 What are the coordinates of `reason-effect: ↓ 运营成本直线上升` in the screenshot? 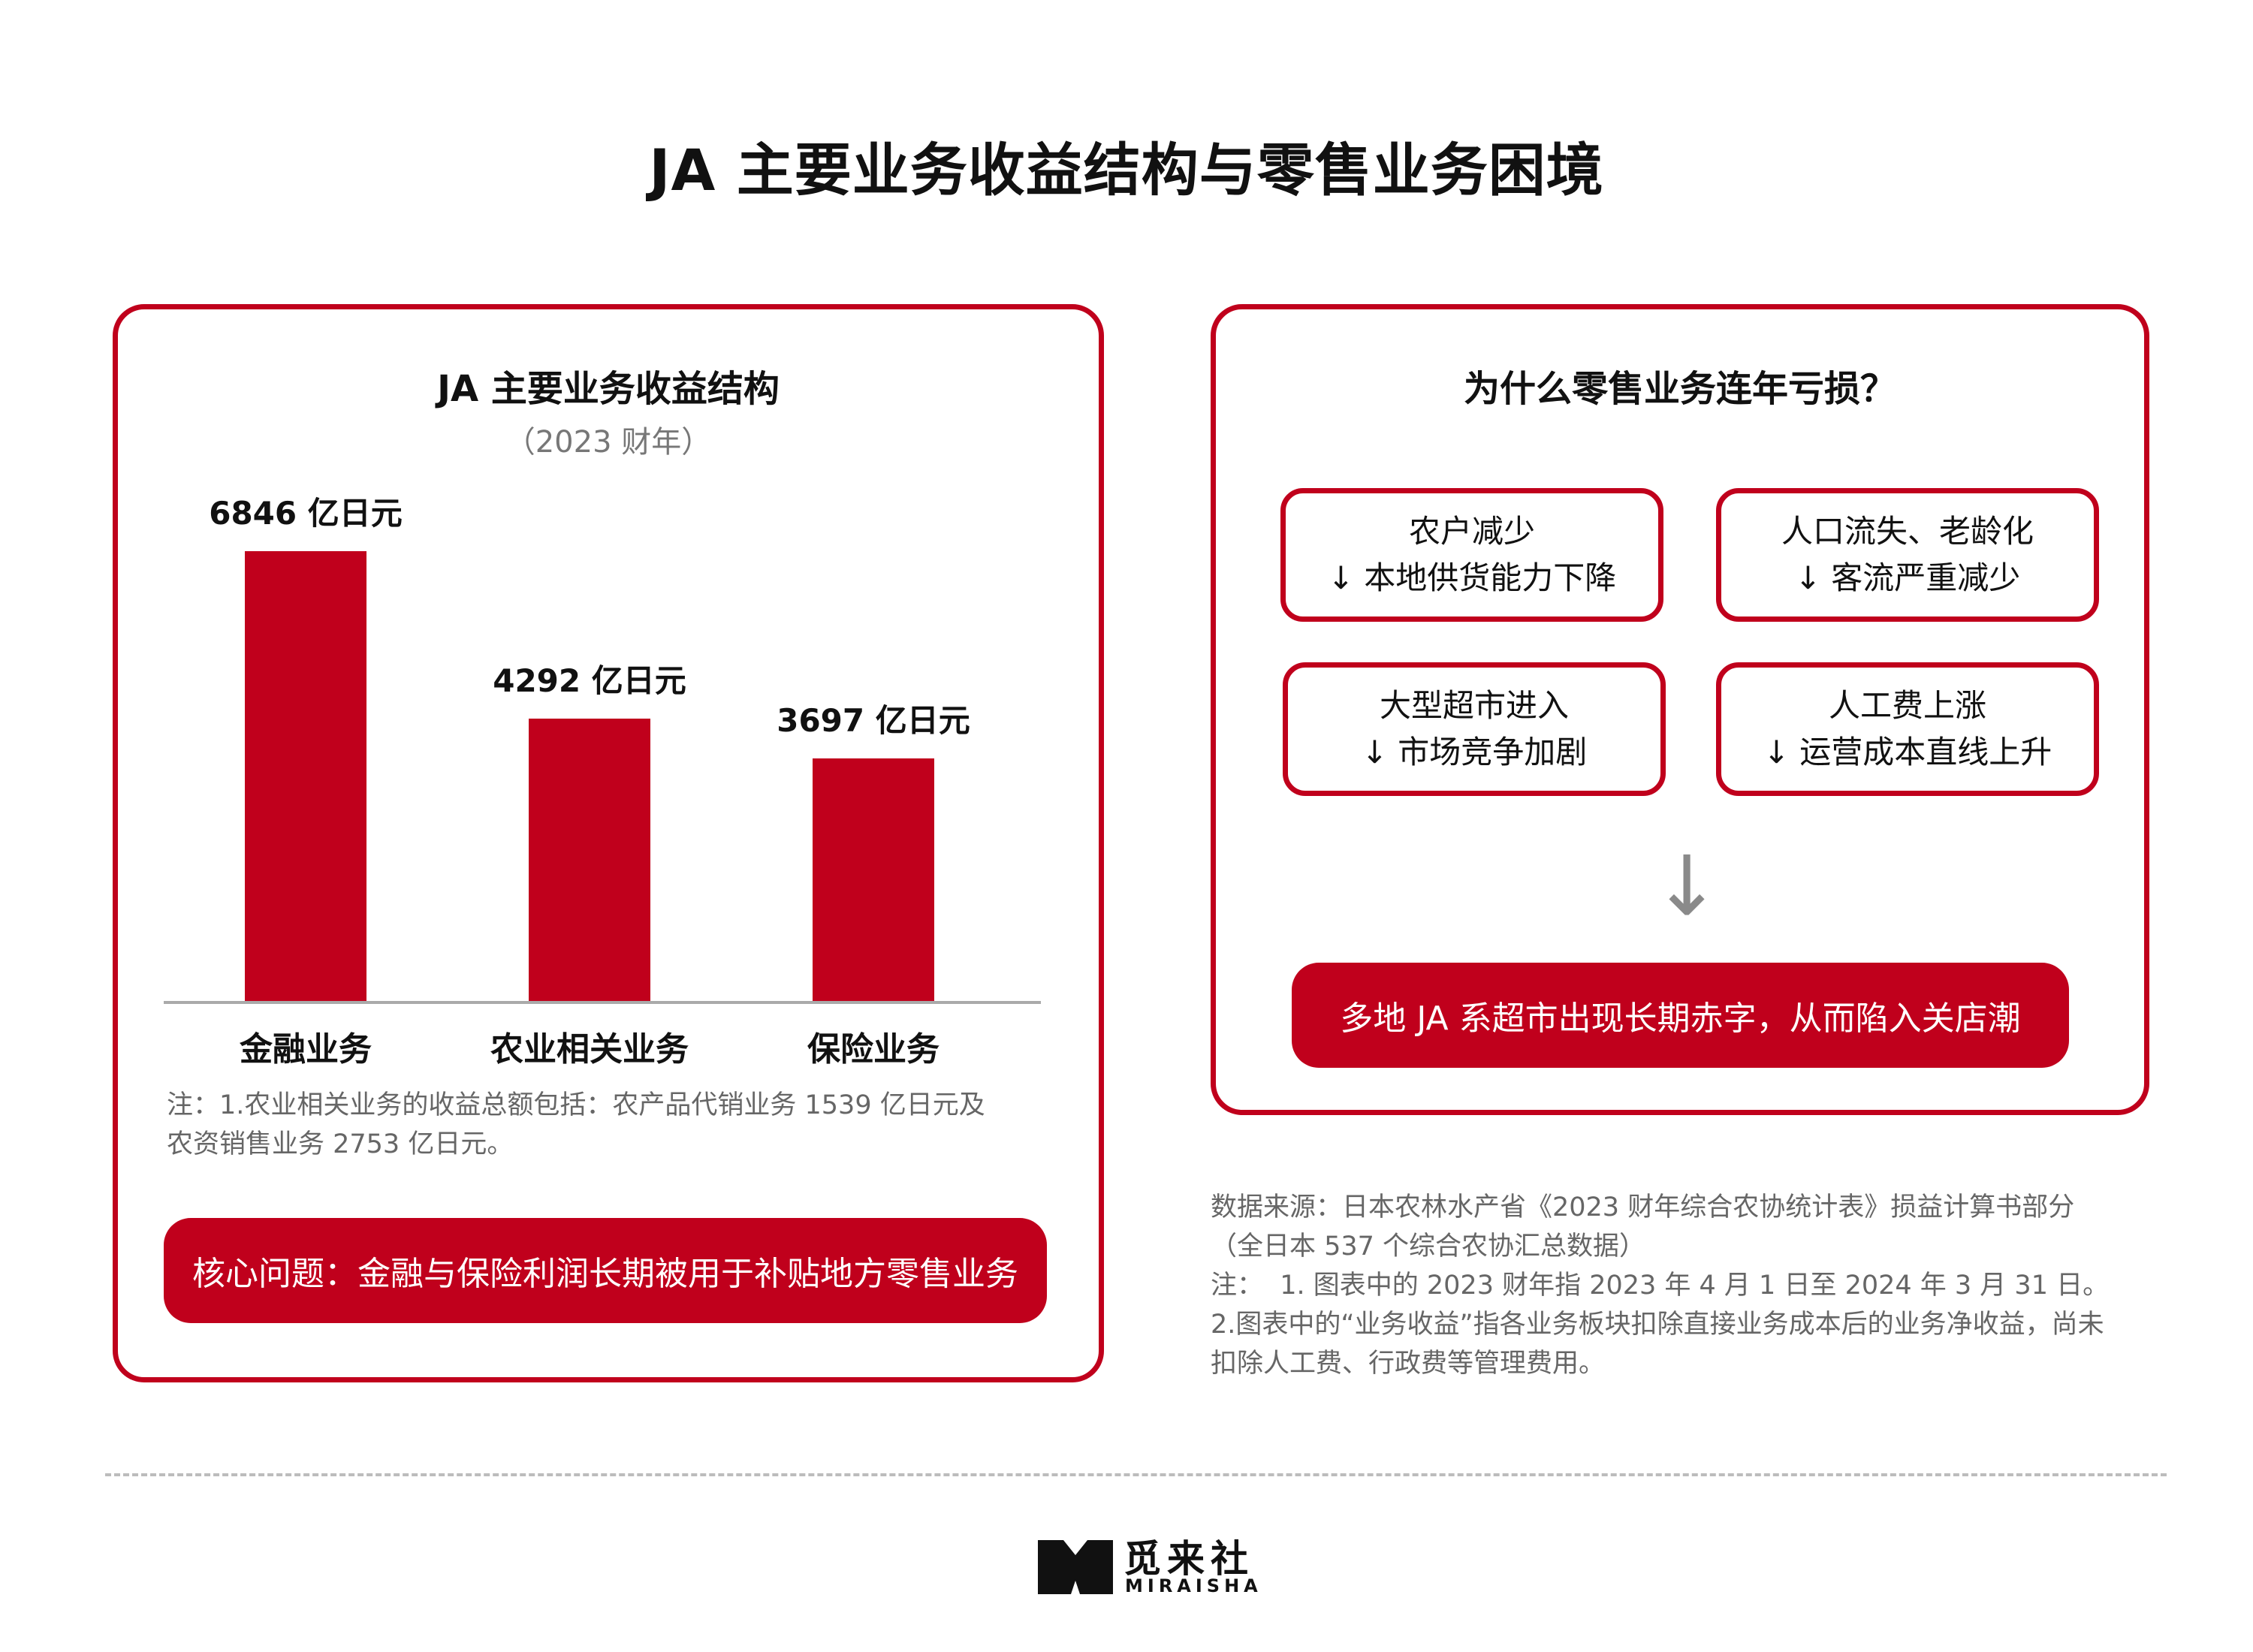 It's located at (1908, 752).